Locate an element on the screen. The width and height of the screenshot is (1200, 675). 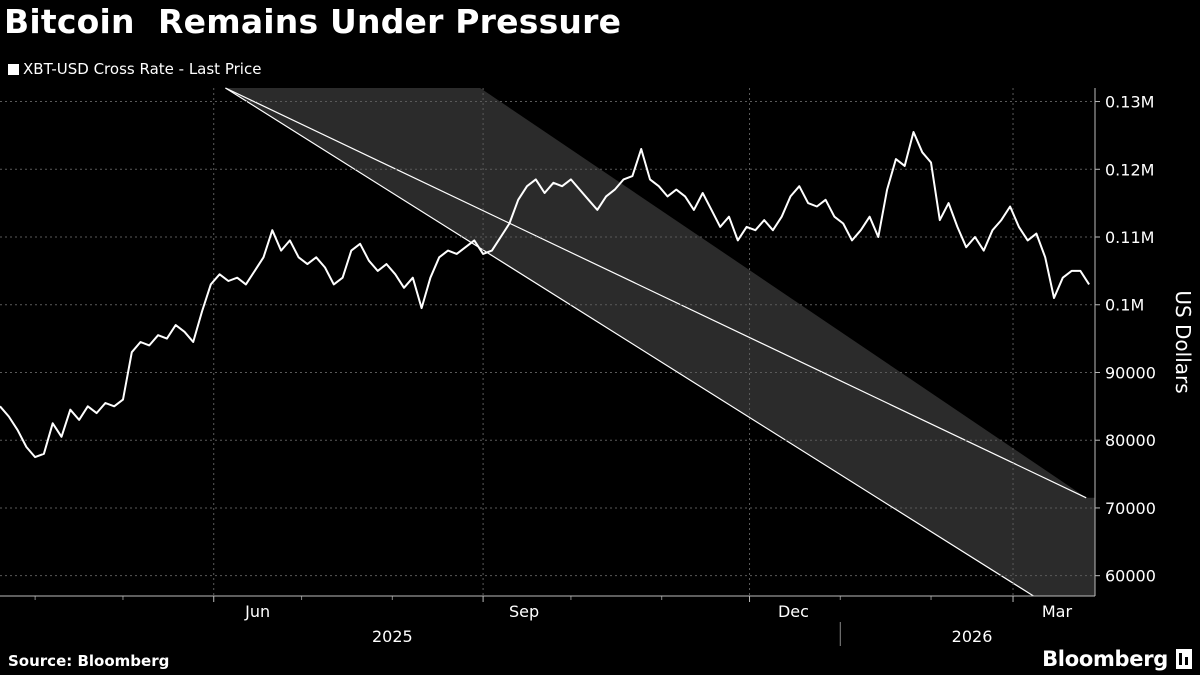
source-note: Source: Bloomberg is located at coordinates (89, 661).